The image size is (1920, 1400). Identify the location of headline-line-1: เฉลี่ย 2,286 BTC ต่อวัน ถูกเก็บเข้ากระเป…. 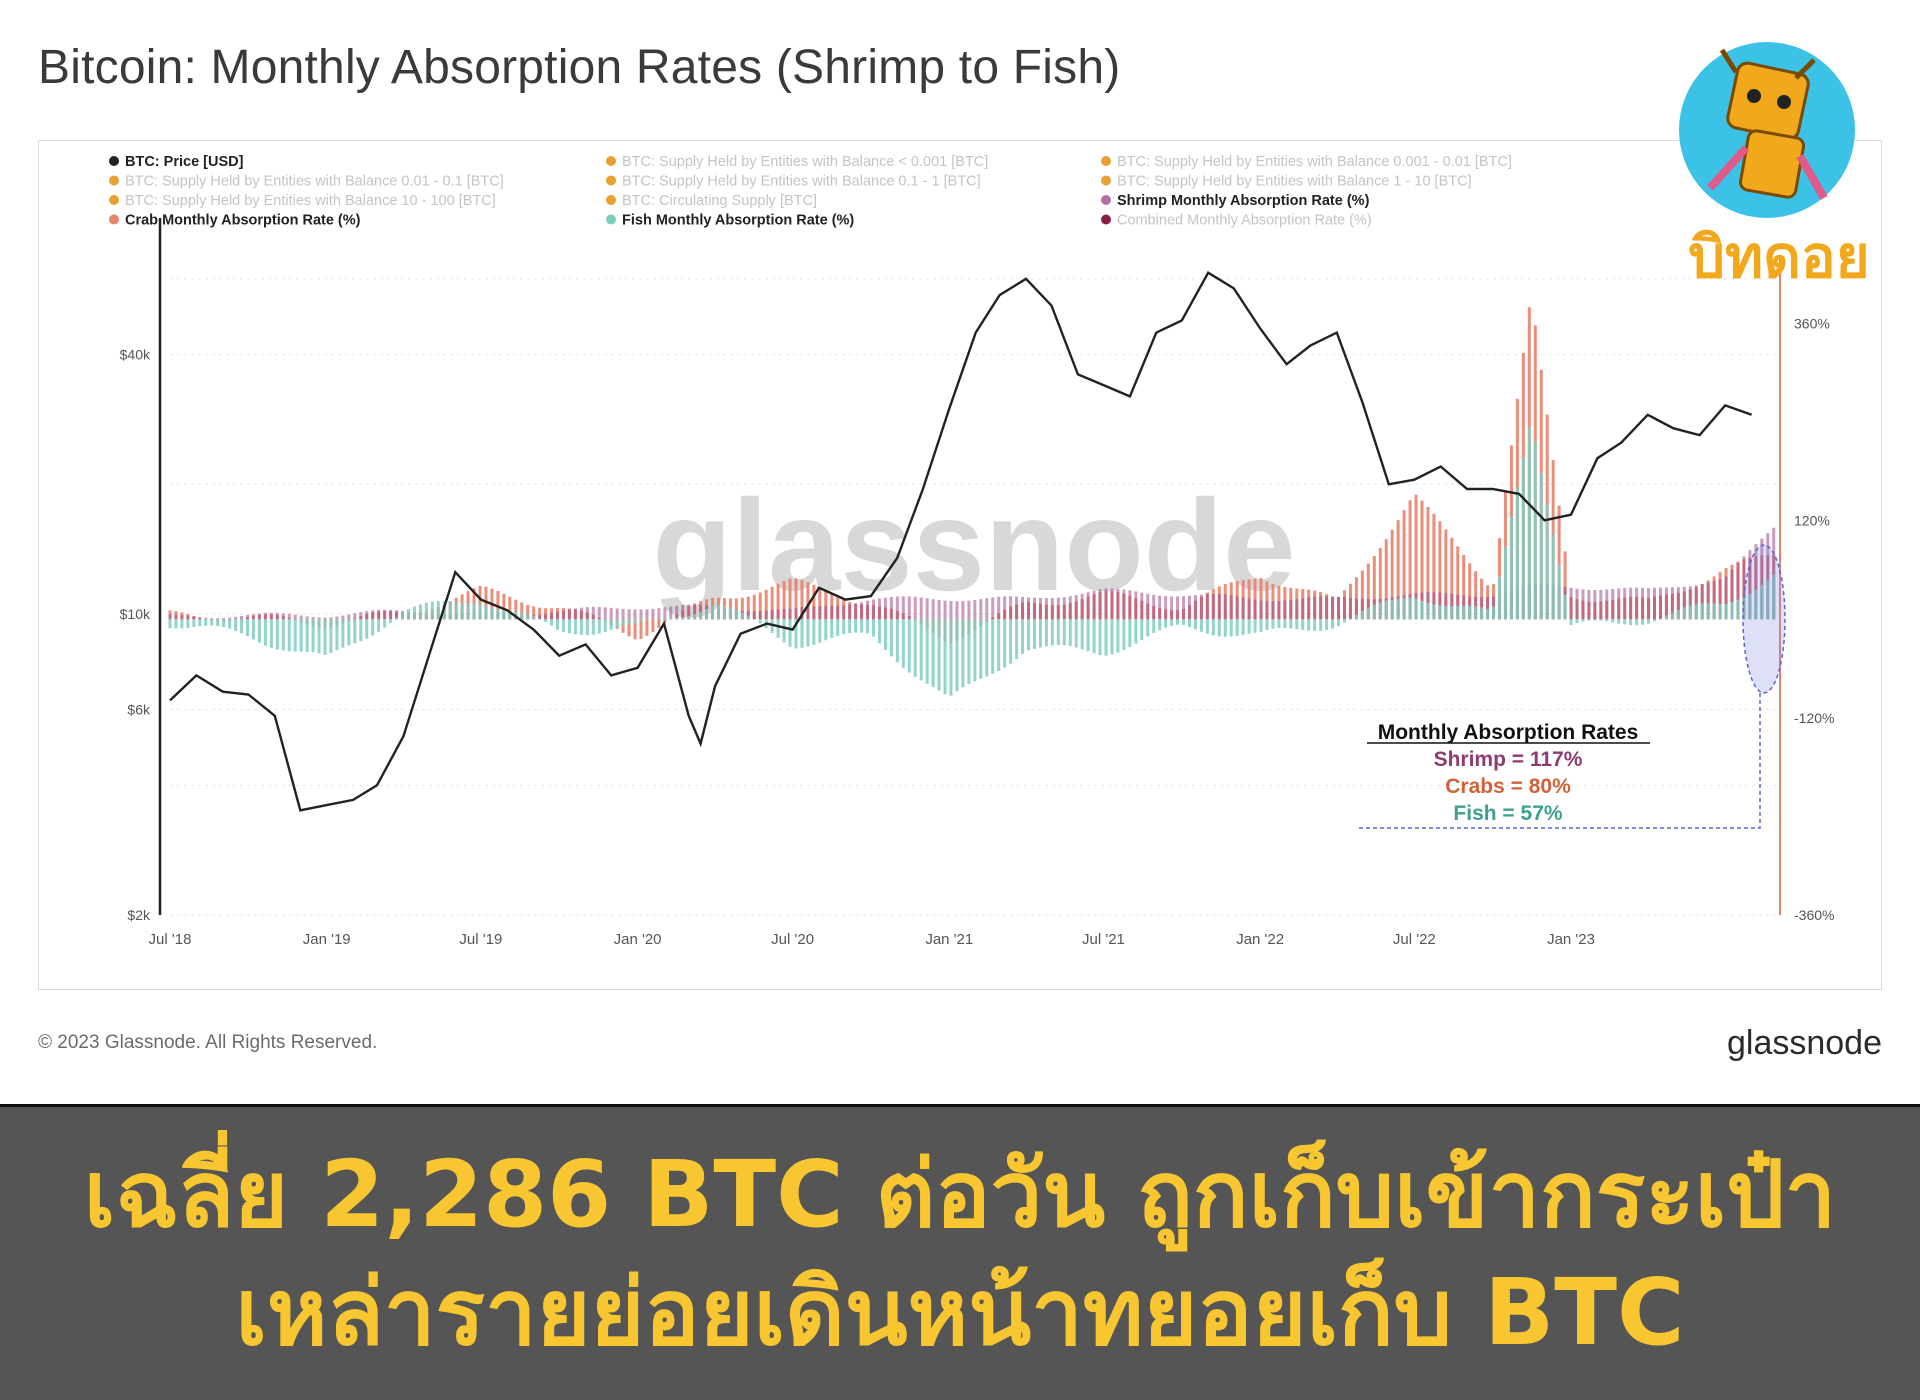
(960, 1194).